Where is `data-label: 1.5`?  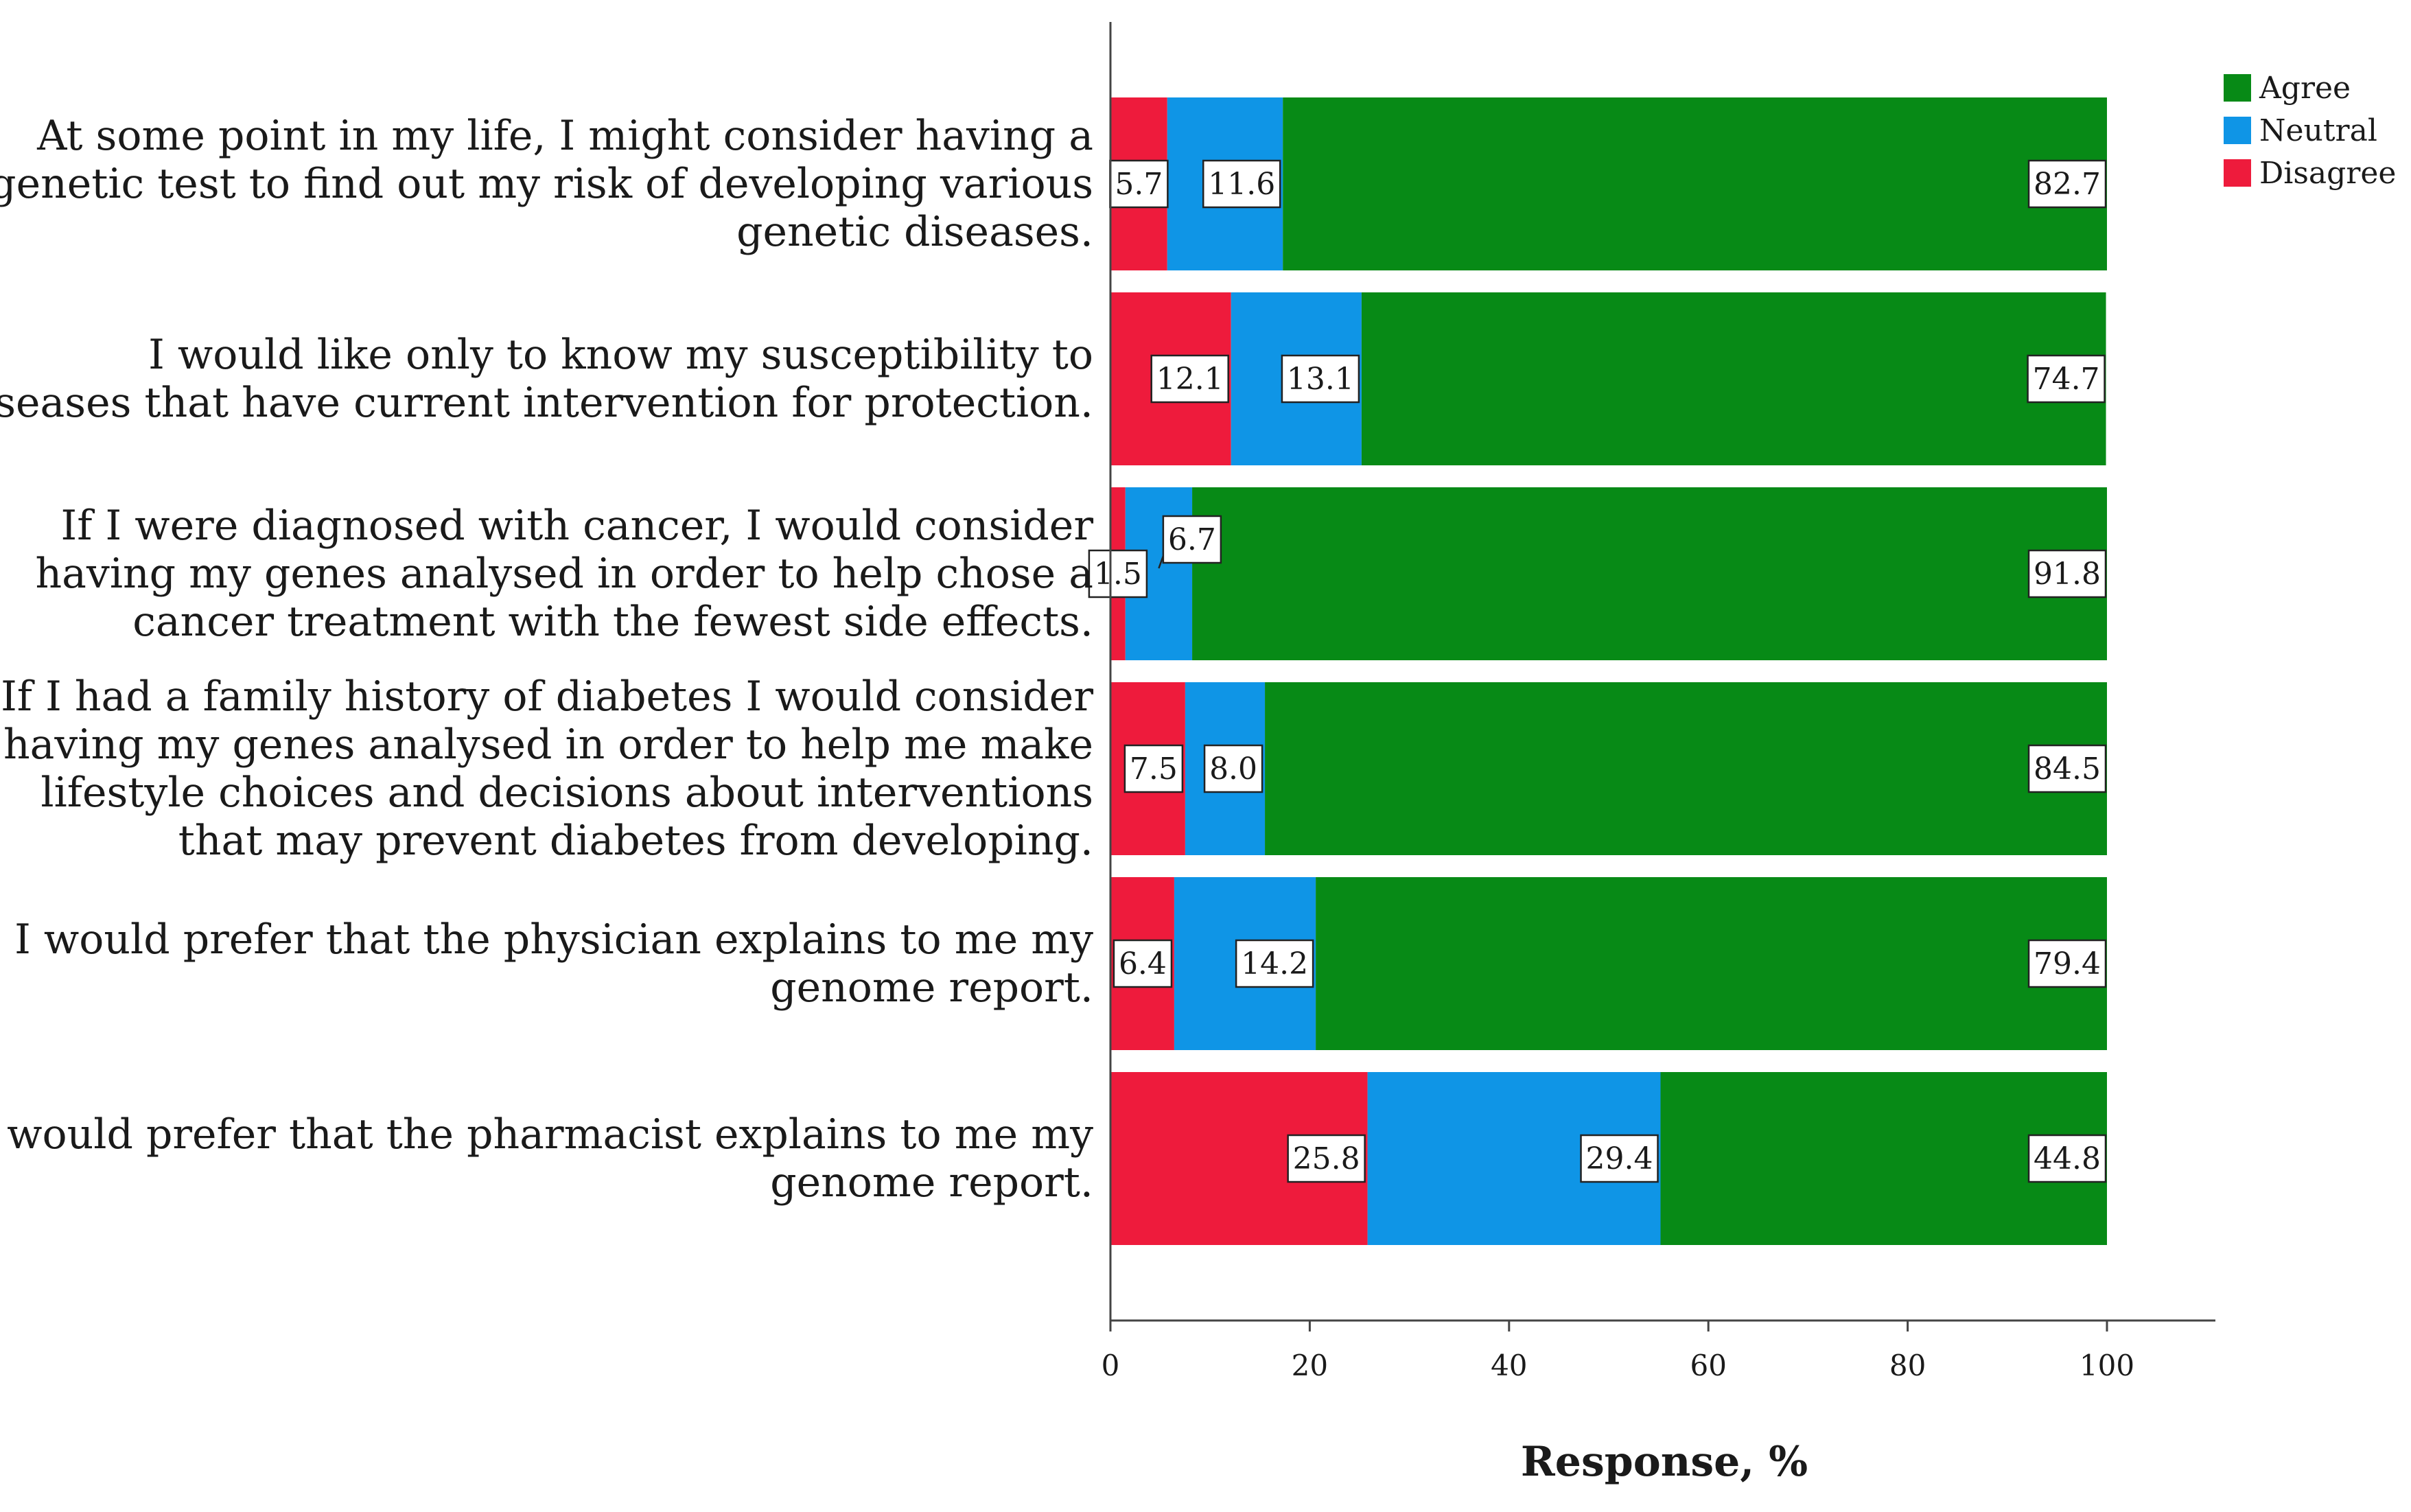 data-label: 1.5 is located at coordinates (1118, 574).